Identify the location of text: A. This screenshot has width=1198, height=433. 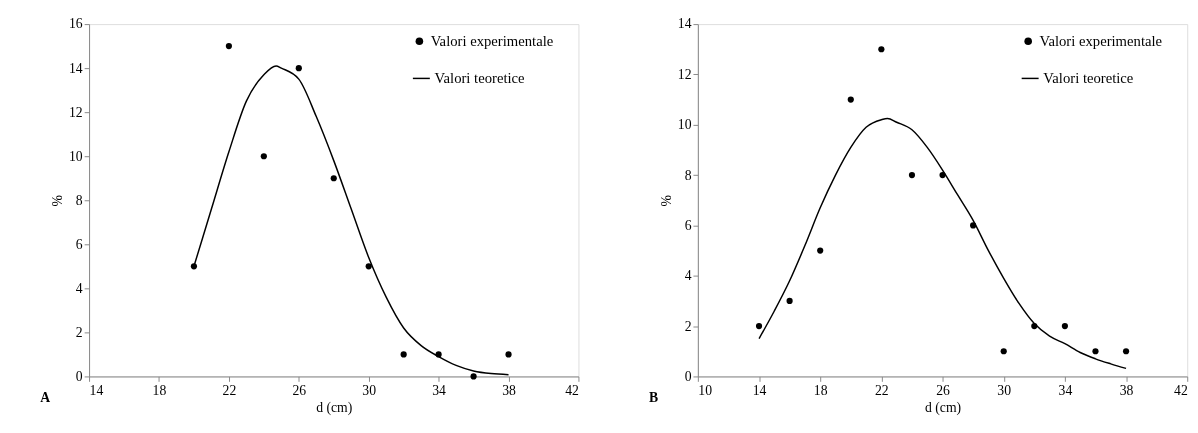
(45, 397).